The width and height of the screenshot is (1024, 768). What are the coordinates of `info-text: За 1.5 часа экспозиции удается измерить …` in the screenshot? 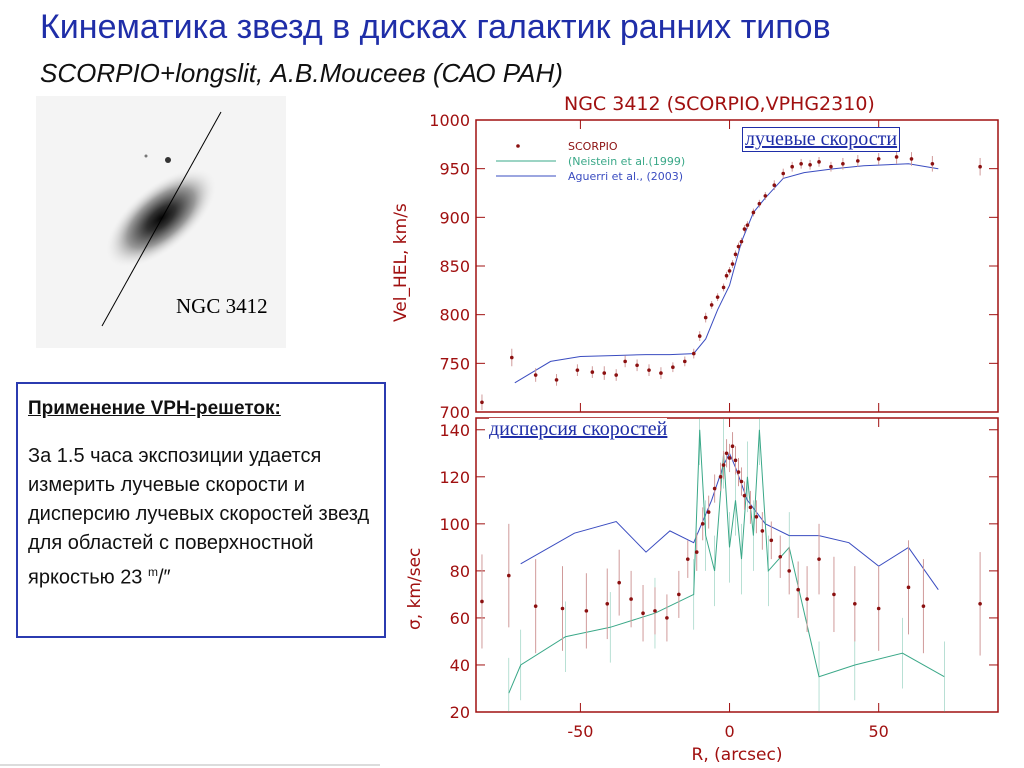 It's located at (199, 517).